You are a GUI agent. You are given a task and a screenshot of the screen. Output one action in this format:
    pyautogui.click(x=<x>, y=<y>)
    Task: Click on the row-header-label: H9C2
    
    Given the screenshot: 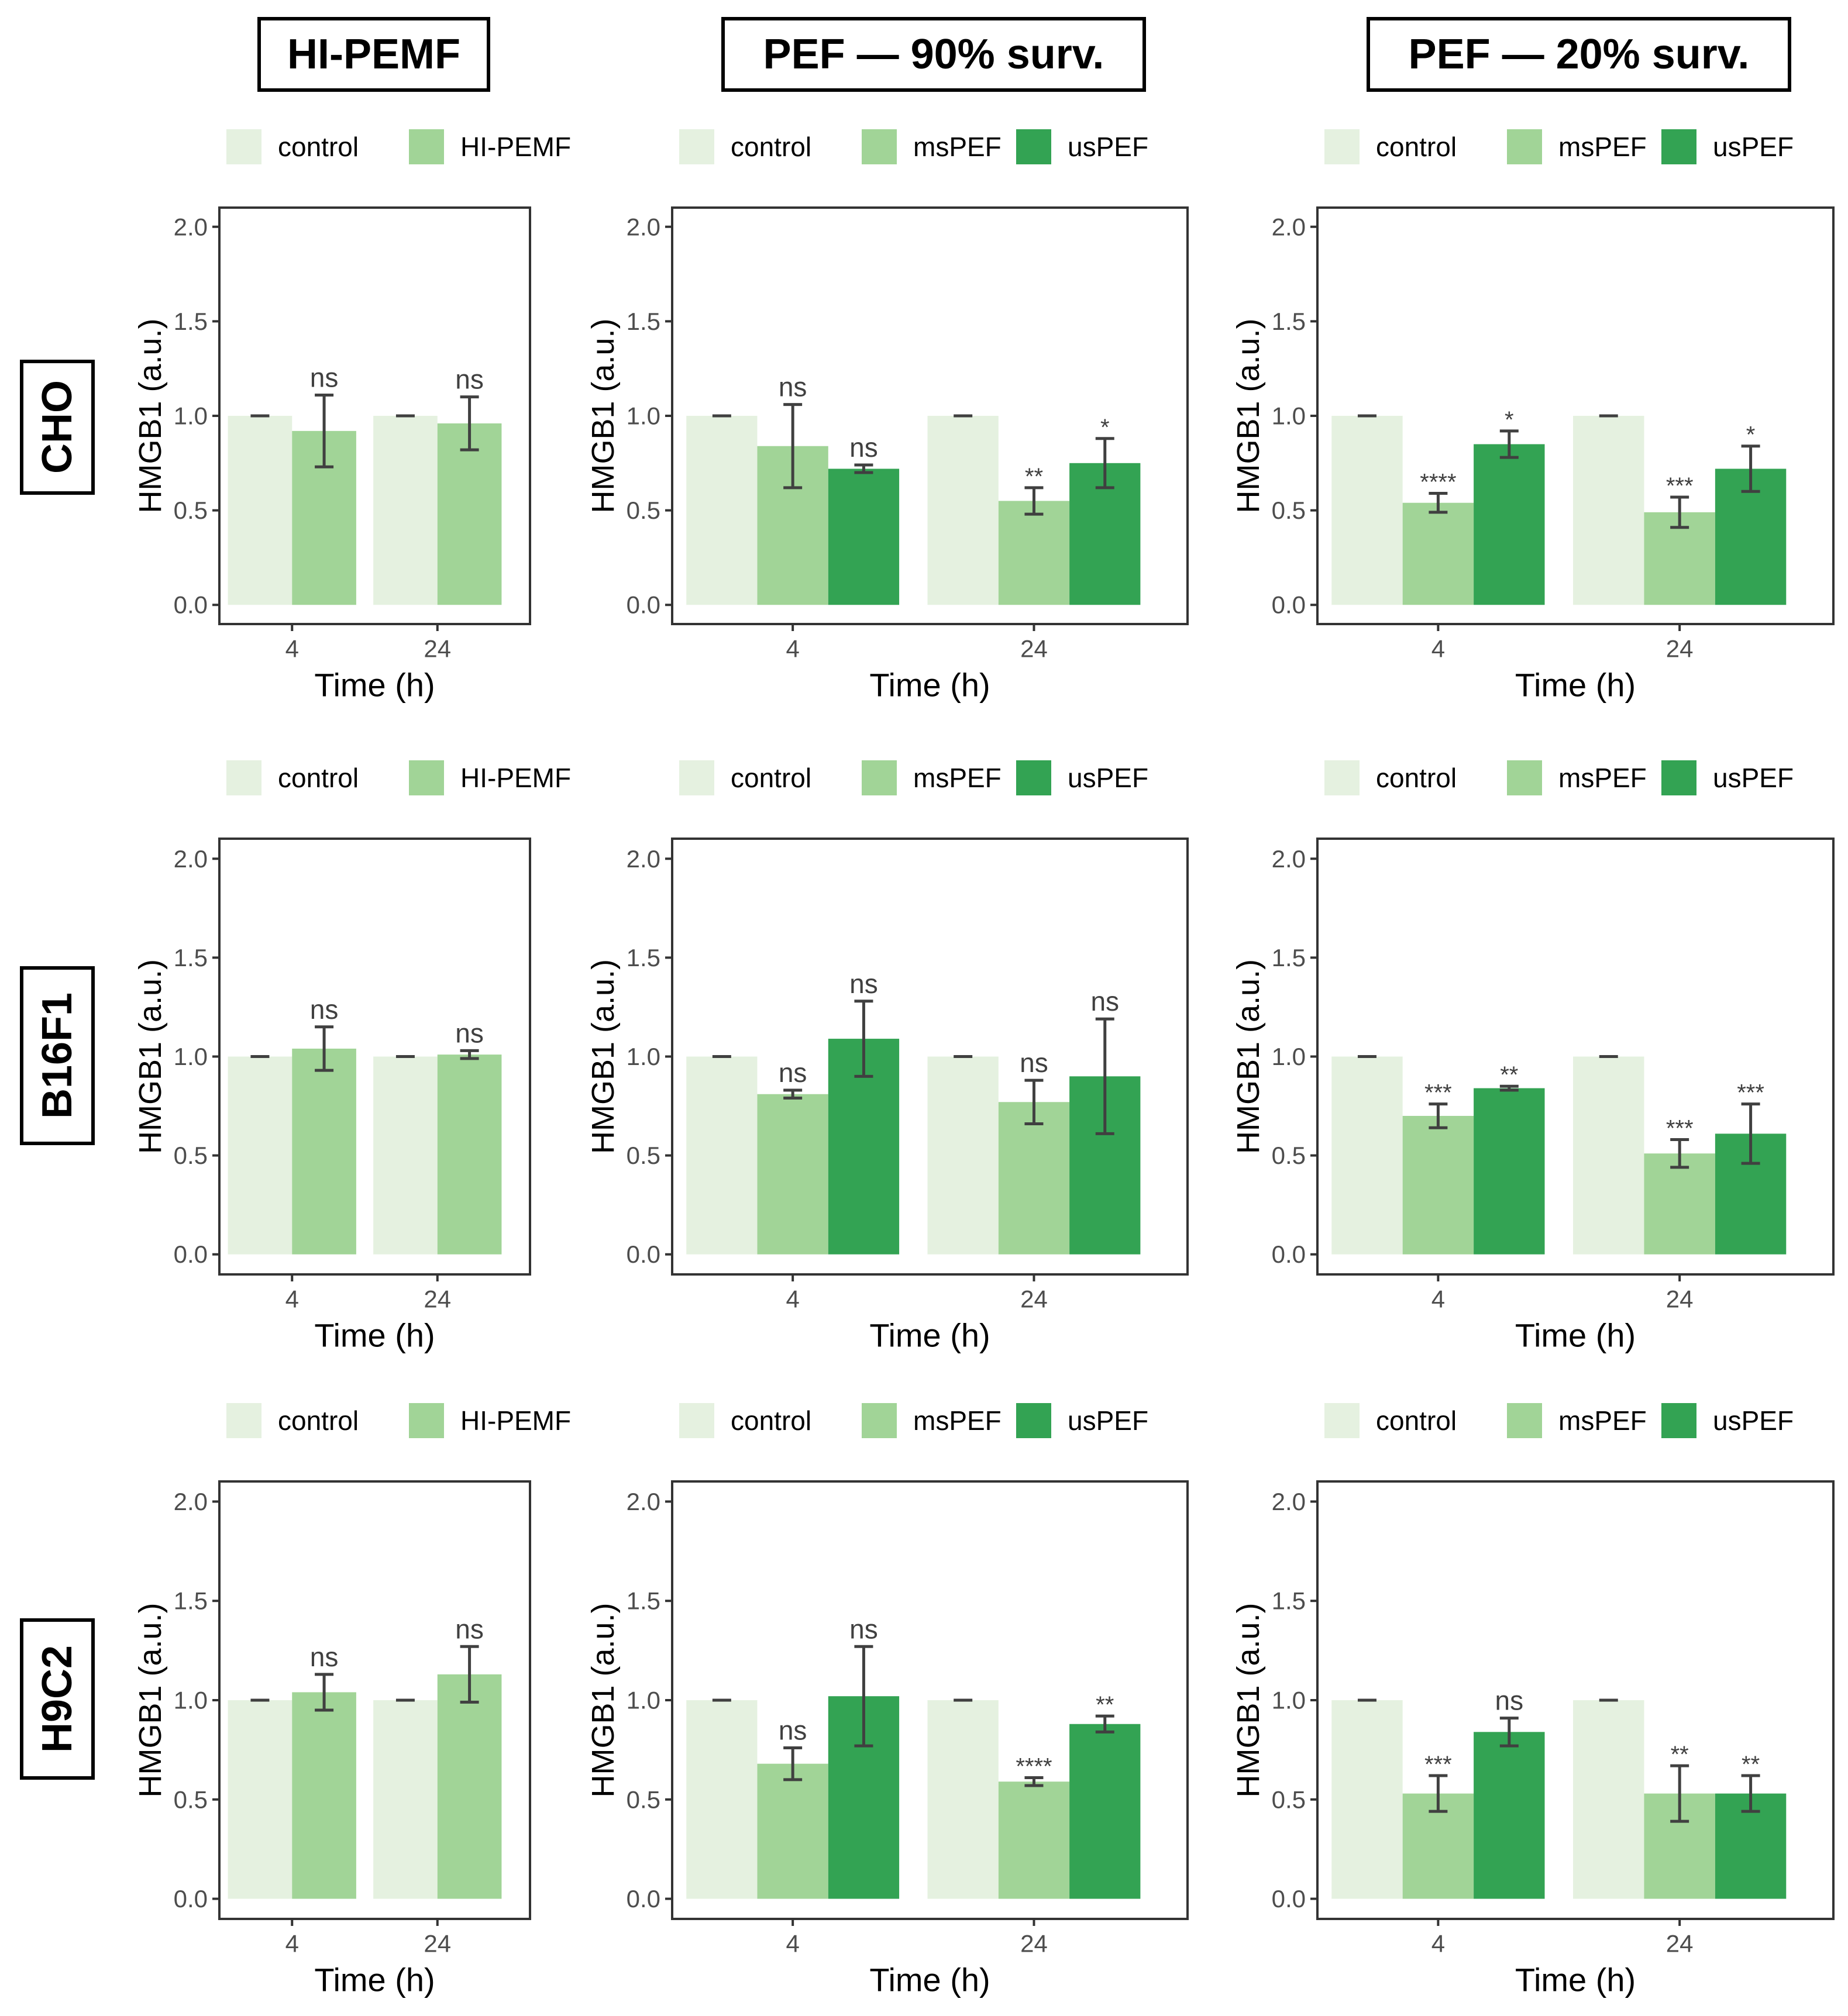 What is the action you would take?
    pyautogui.click(x=57, y=1699)
    